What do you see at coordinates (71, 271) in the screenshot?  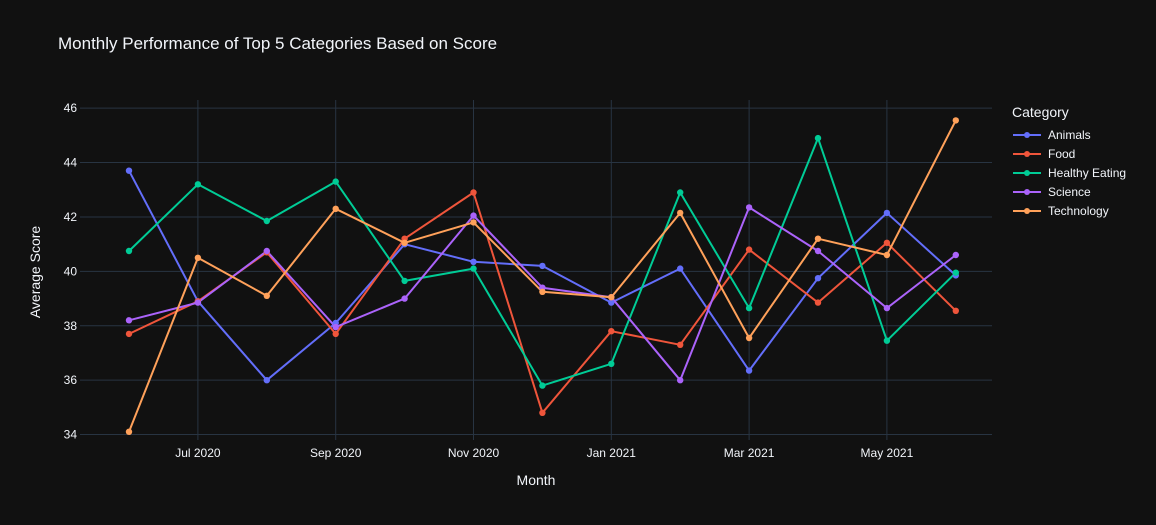 I see `y-tick-label: 40` at bounding box center [71, 271].